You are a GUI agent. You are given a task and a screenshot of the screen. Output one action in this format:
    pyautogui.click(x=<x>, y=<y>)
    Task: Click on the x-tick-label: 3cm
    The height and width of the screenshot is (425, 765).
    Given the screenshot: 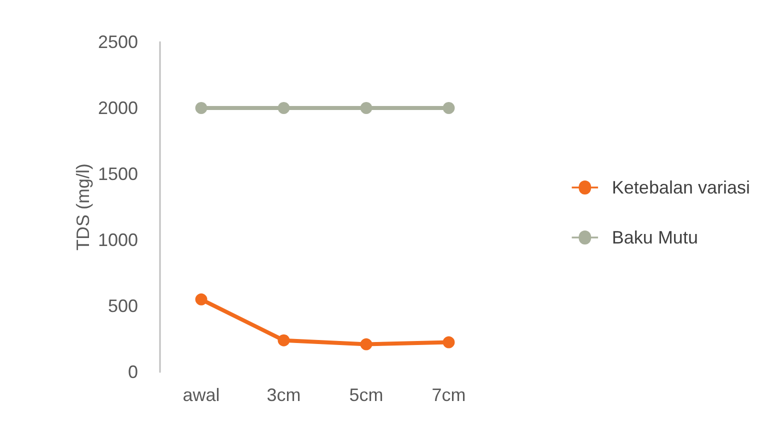 What is the action you would take?
    pyautogui.click(x=283, y=395)
    